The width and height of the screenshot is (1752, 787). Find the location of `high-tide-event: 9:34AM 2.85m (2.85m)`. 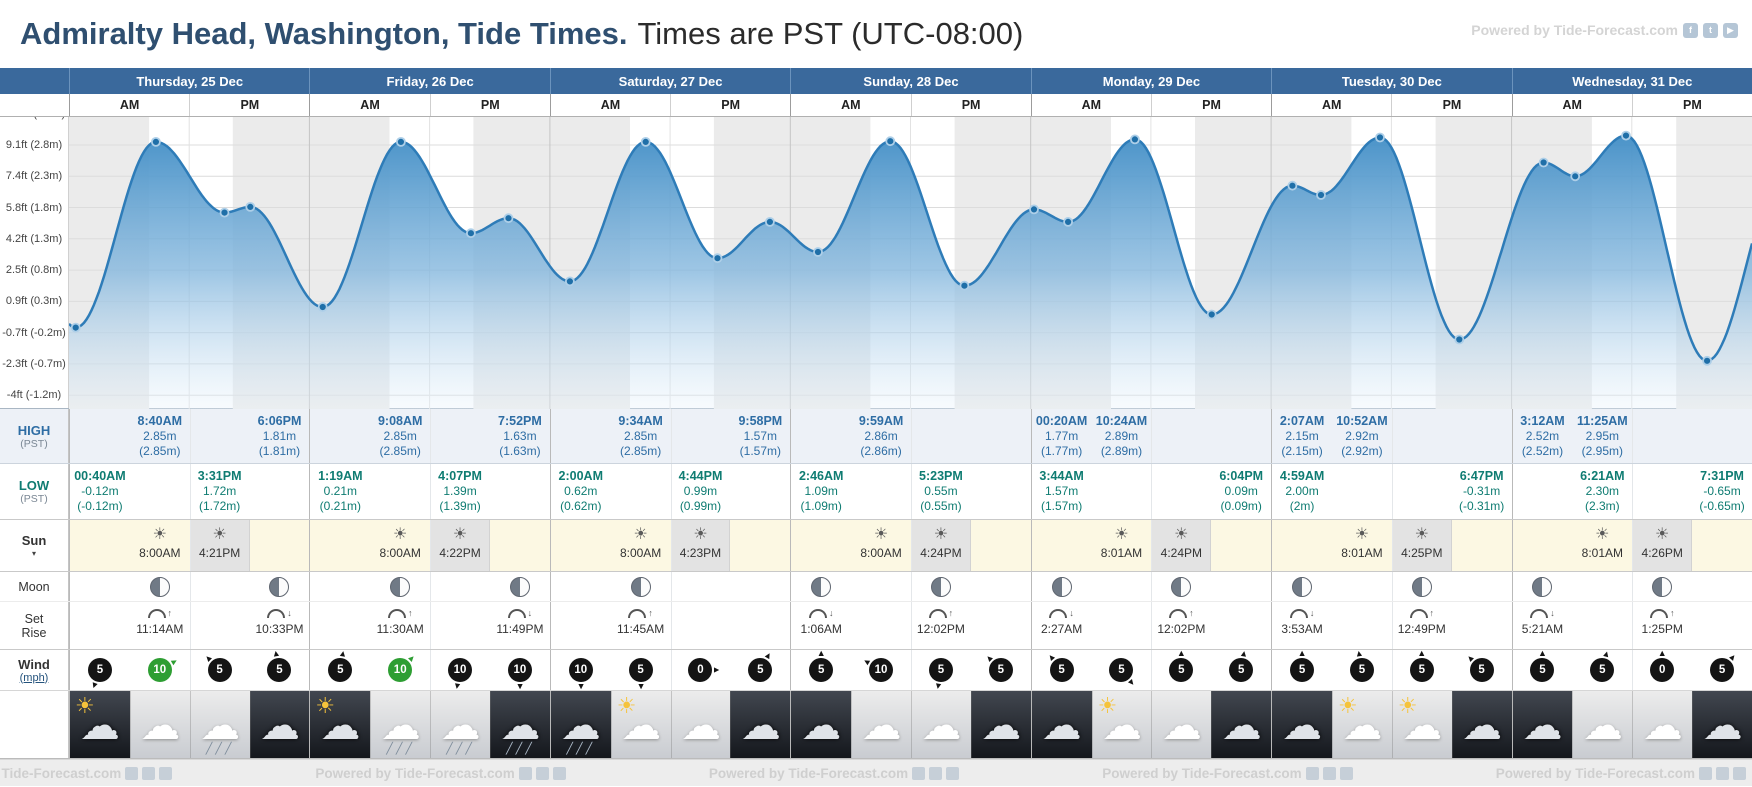

high-tide-event: 9:34AM 2.85m (2.85m) is located at coordinates (641, 436).